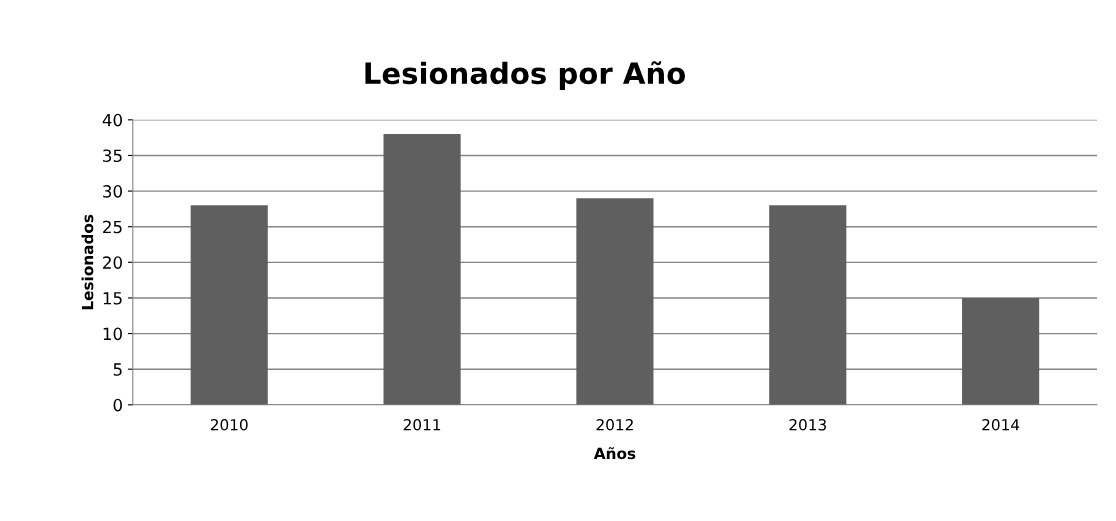 The height and width of the screenshot is (521, 1116). What do you see at coordinates (807, 424) in the screenshot?
I see `x-tick-label: 2013` at bounding box center [807, 424].